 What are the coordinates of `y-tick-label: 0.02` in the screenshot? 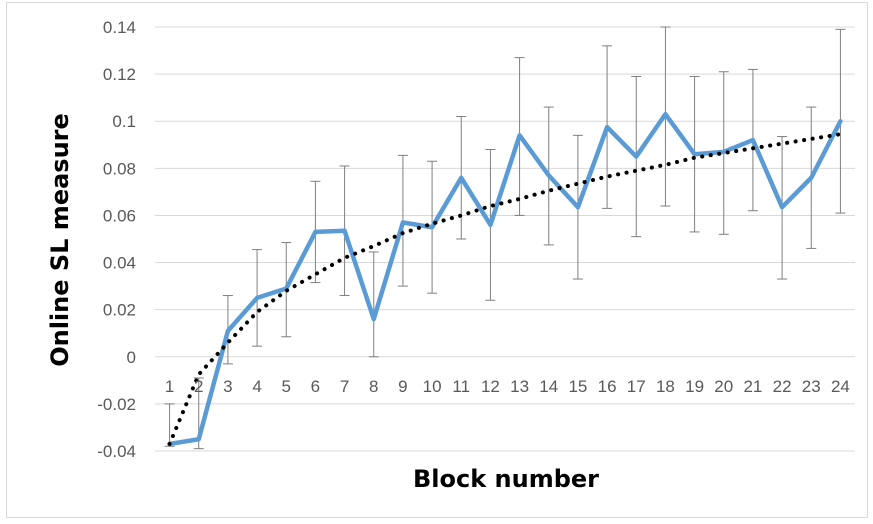 It's located at (119, 310).